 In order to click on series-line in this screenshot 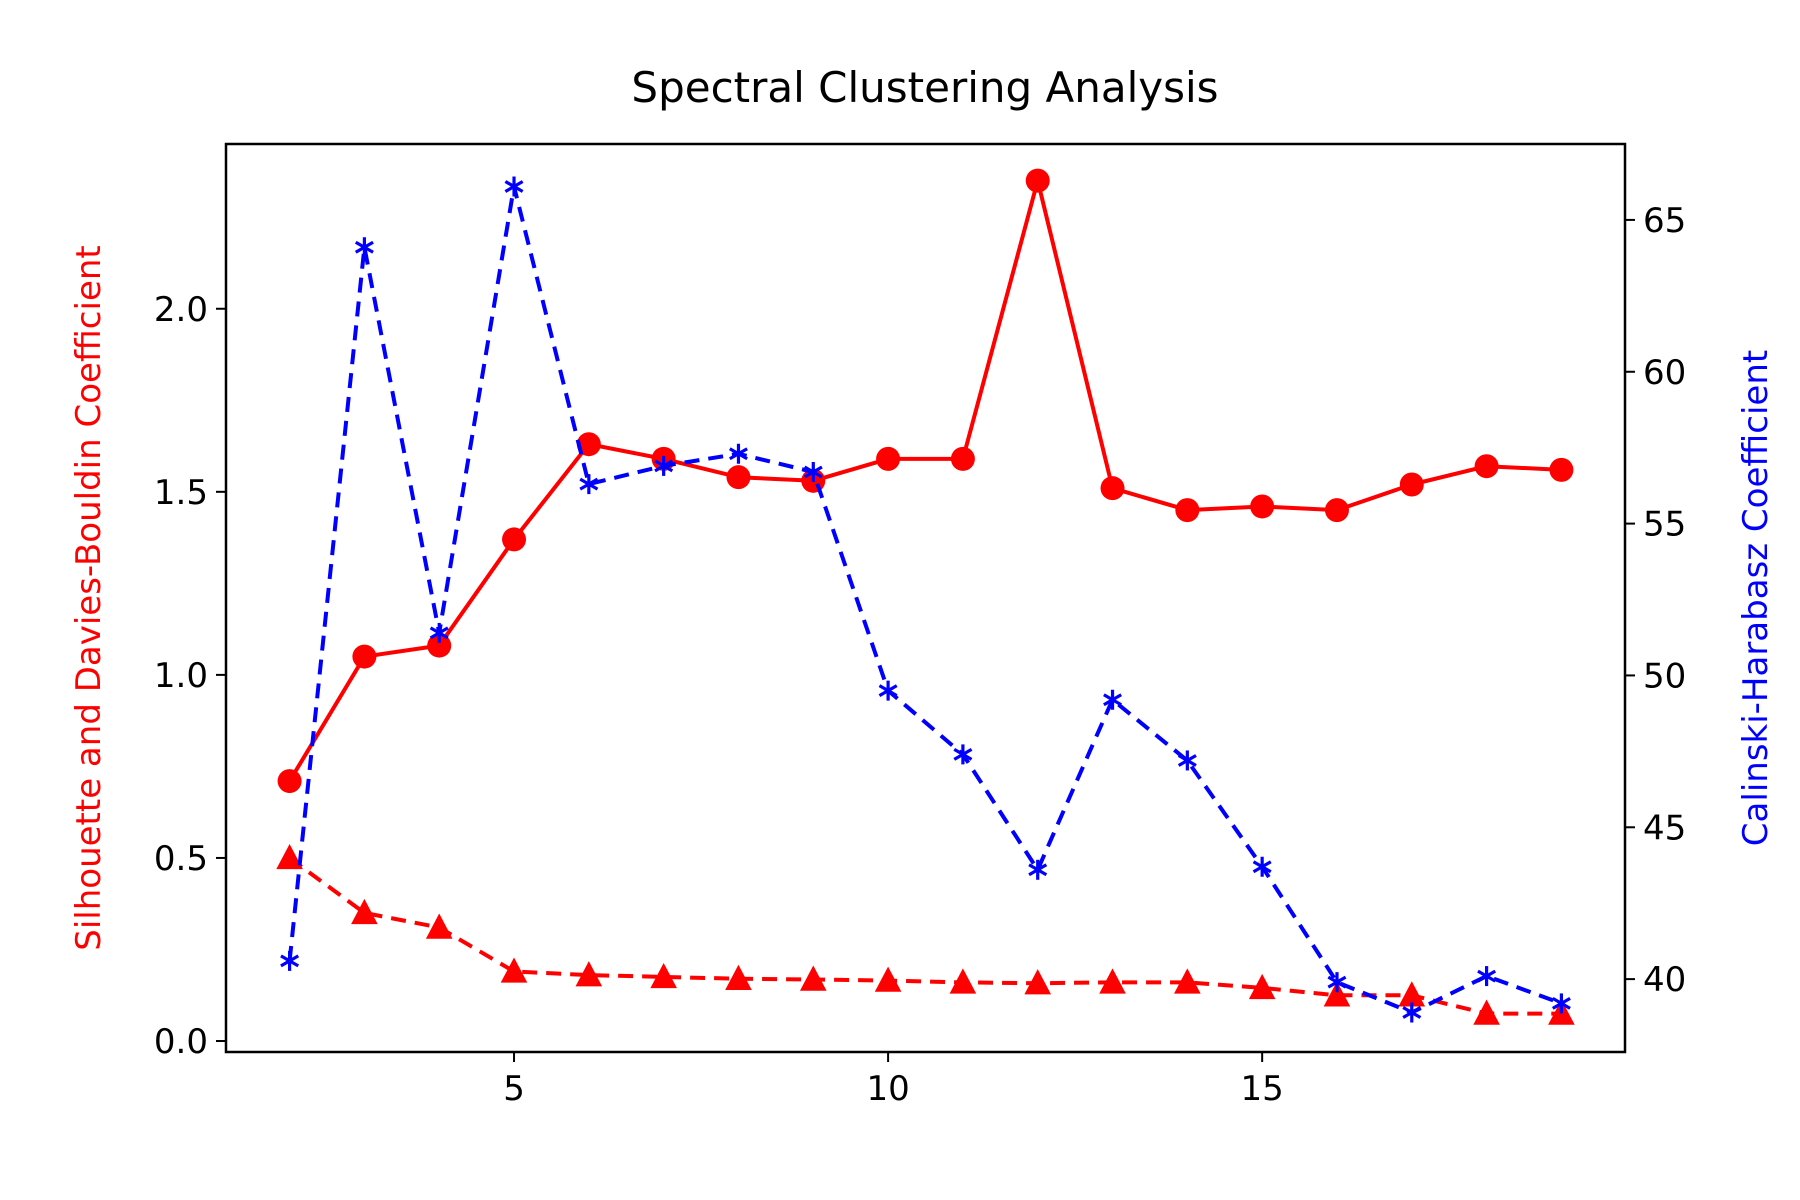, I will do `click(925, 936)`.